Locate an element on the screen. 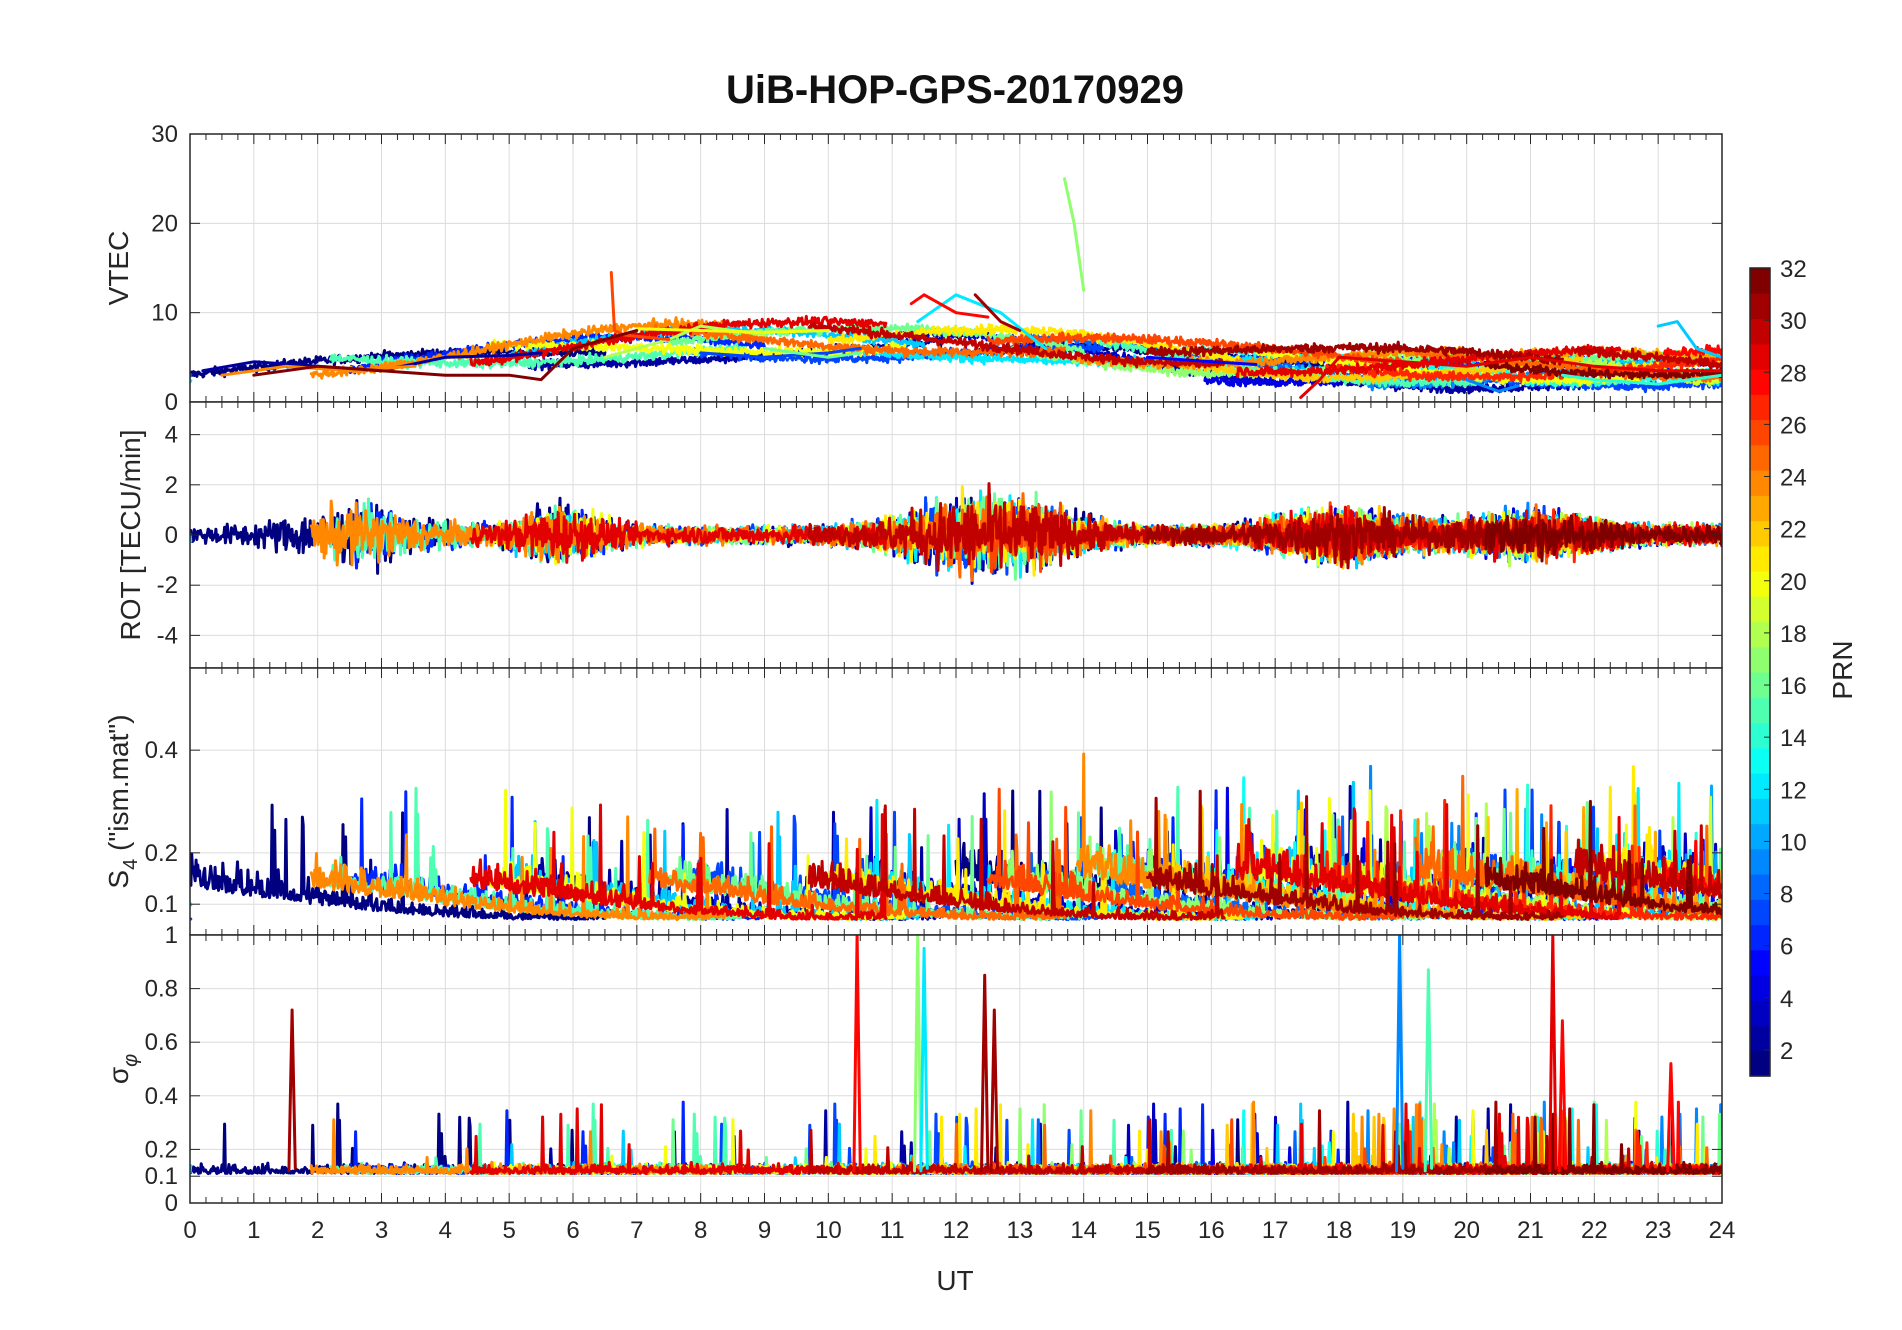  y-axis-label: S4 ("ism.mat") is located at coordinates (122, 801).